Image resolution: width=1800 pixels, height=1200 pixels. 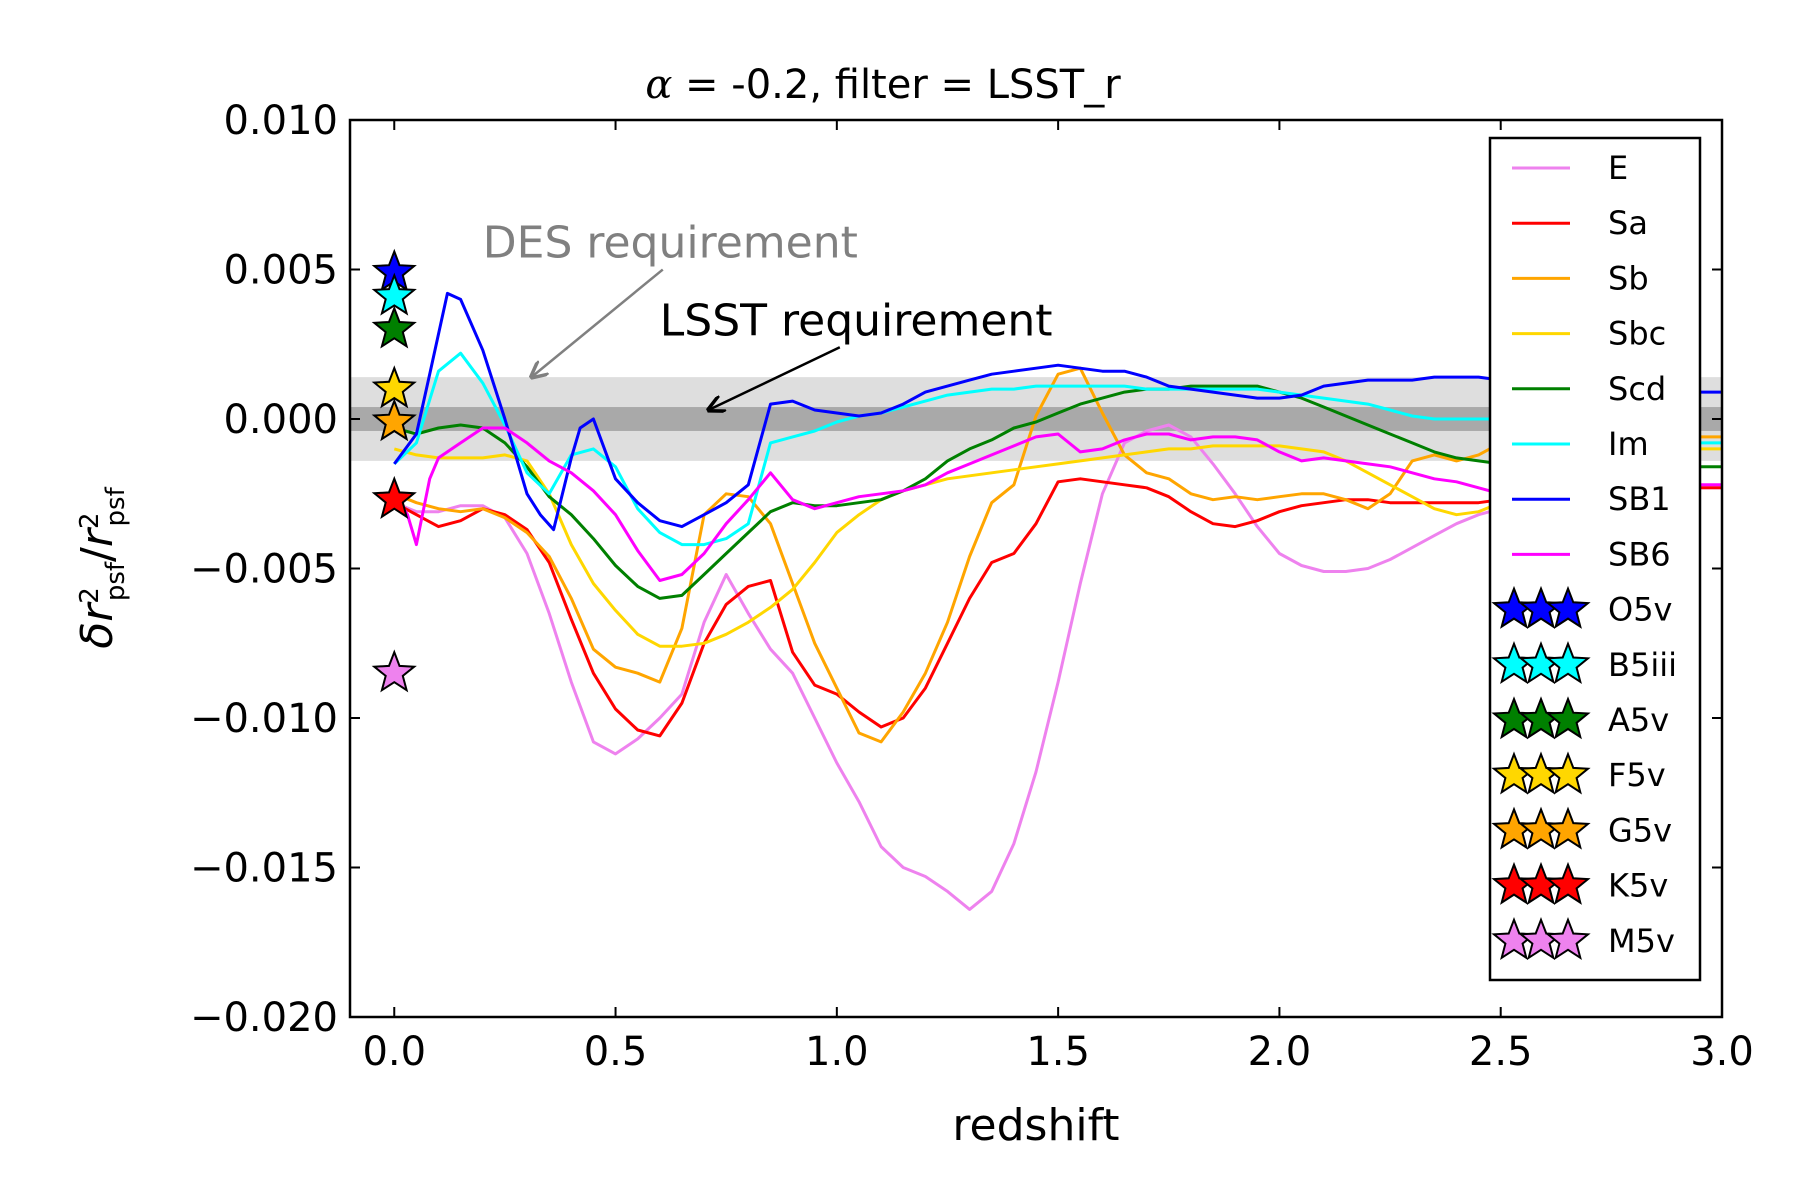 What do you see at coordinates (97, 554) in the screenshot?
I see `y-axis-label-slash: /` at bounding box center [97, 554].